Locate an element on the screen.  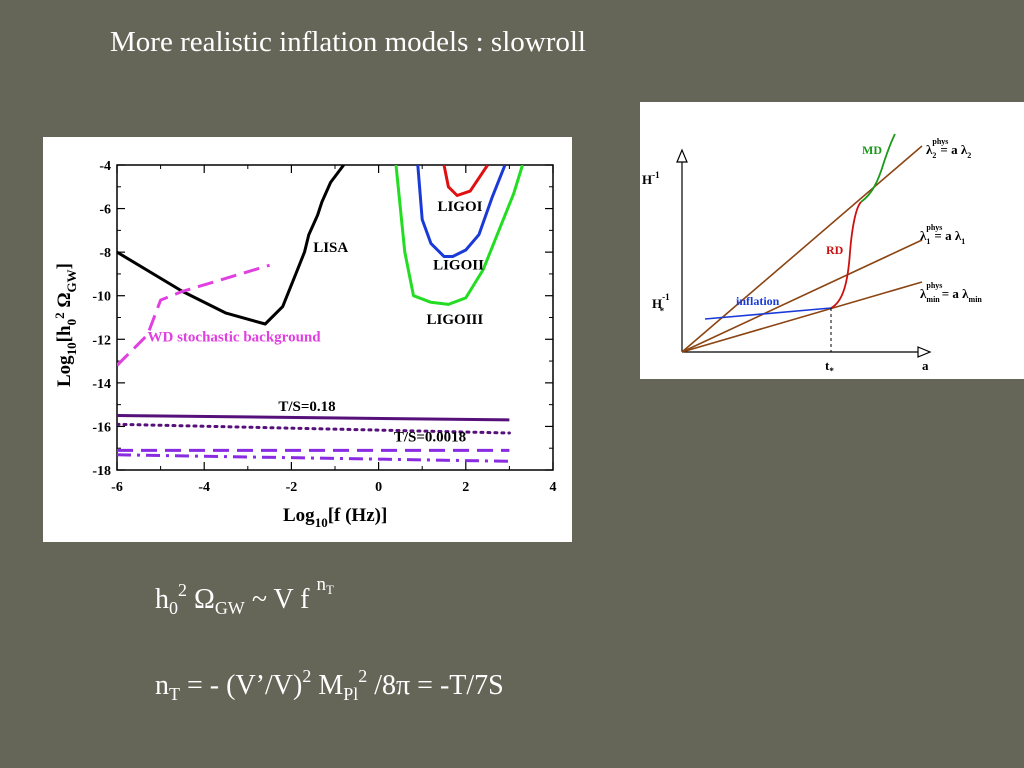
equation-spectral-index: nT = - (V’/V)2 MPl2 /8π = -T/7S is located at coordinates (329, 685).